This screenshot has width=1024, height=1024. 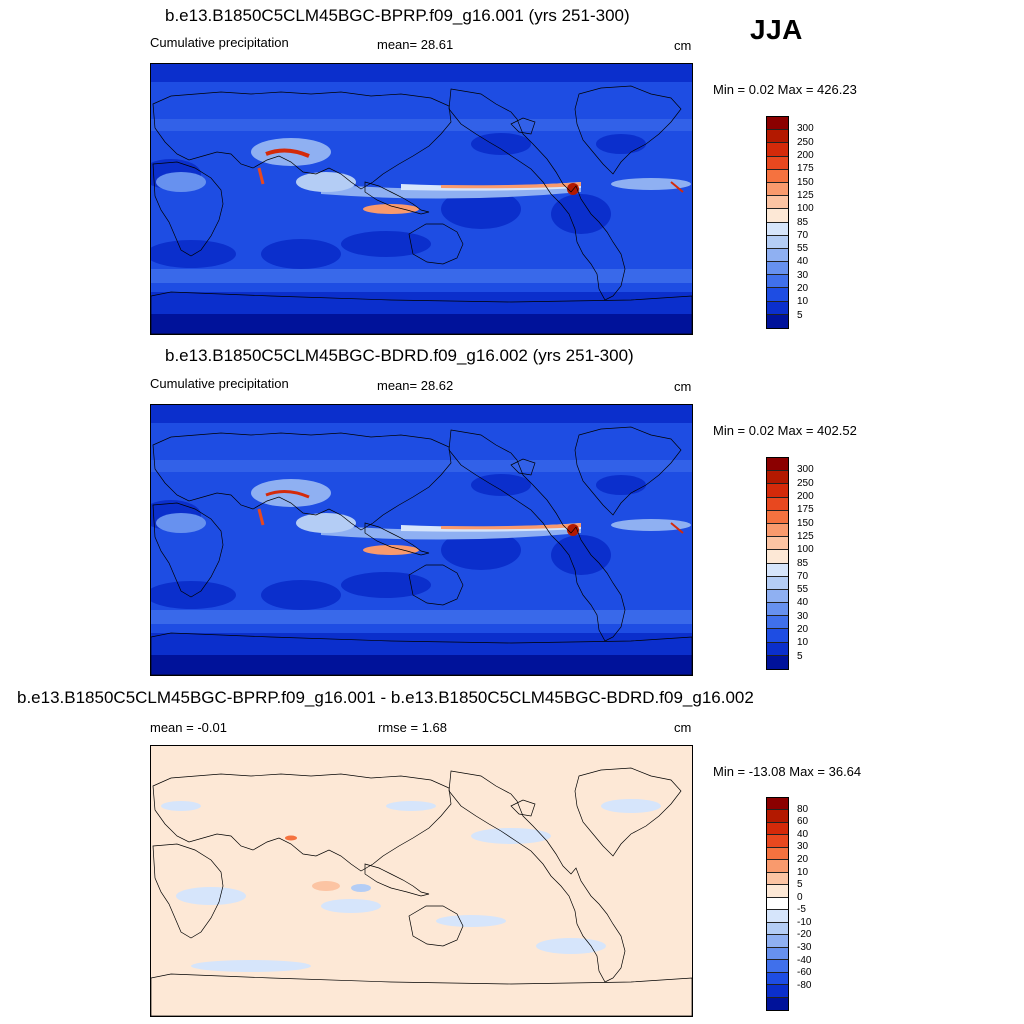 What do you see at coordinates (801, 910) in the screenshot?
I see `colorbar-tick-label: -5` at bounding box center [801, 910].